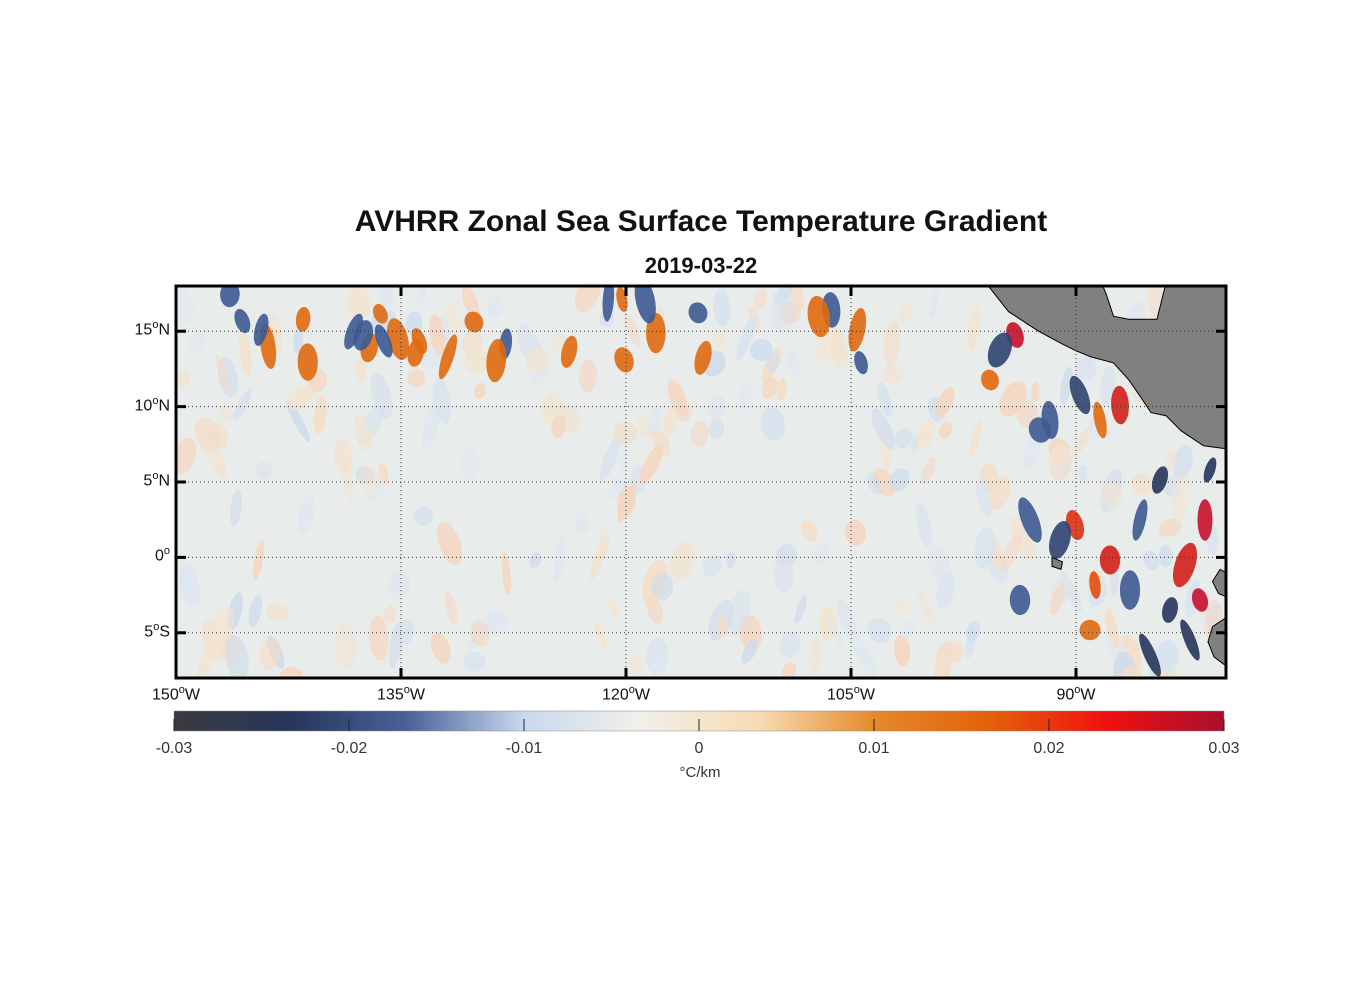 Image resolution: width=1356 pixels, height=1000 pixels. What do you see at coordinates (626, 694) in the screenshot?
I see `lon-tick-label: 120oW` at bounding box center [626, 694].